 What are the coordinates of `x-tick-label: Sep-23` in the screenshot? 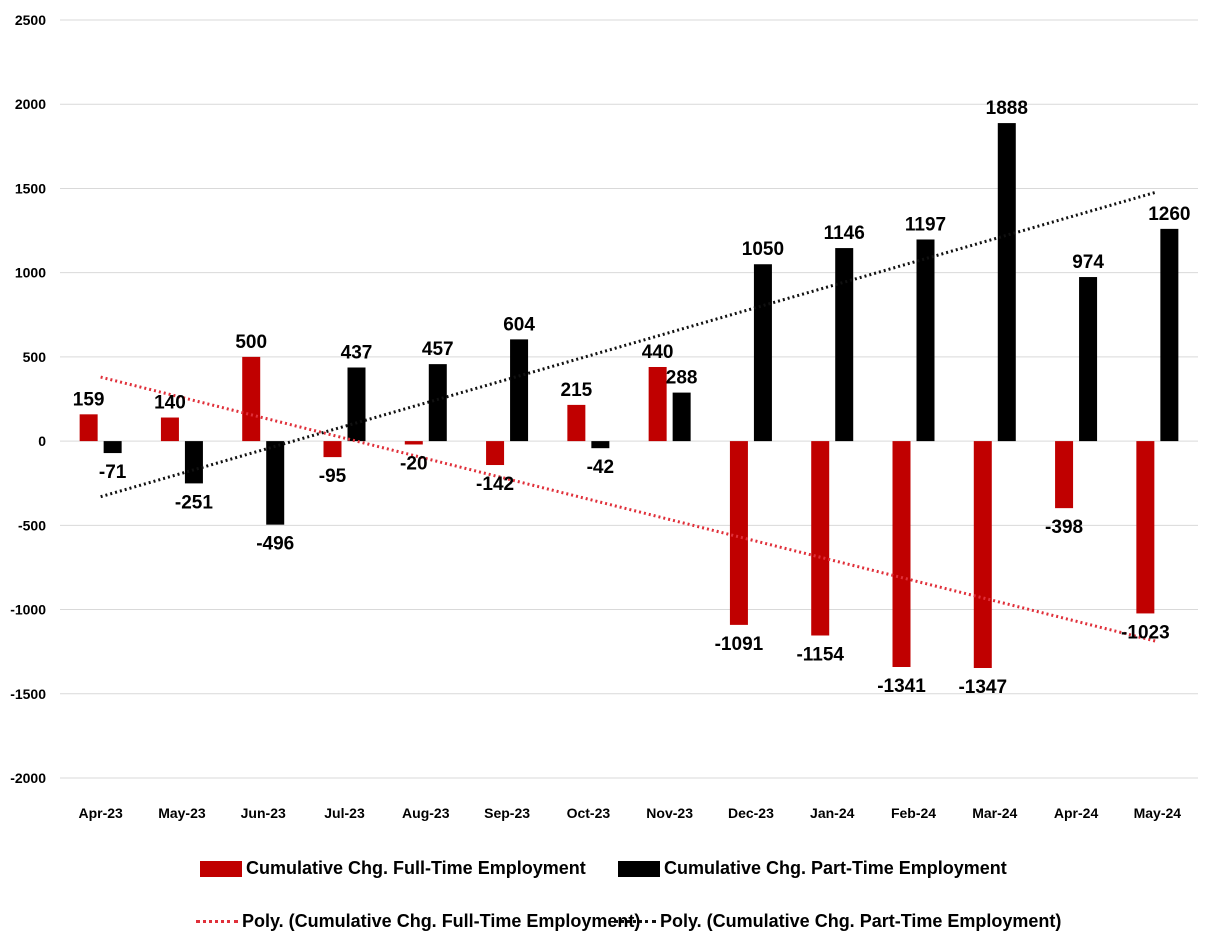 It's located at (507, 813).